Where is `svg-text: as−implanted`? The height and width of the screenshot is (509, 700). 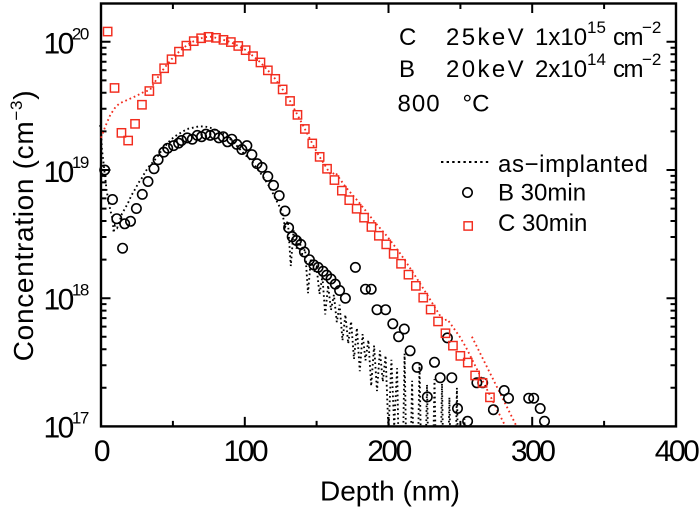
svg-text: as−implanted is located at coordinates (573, 164).